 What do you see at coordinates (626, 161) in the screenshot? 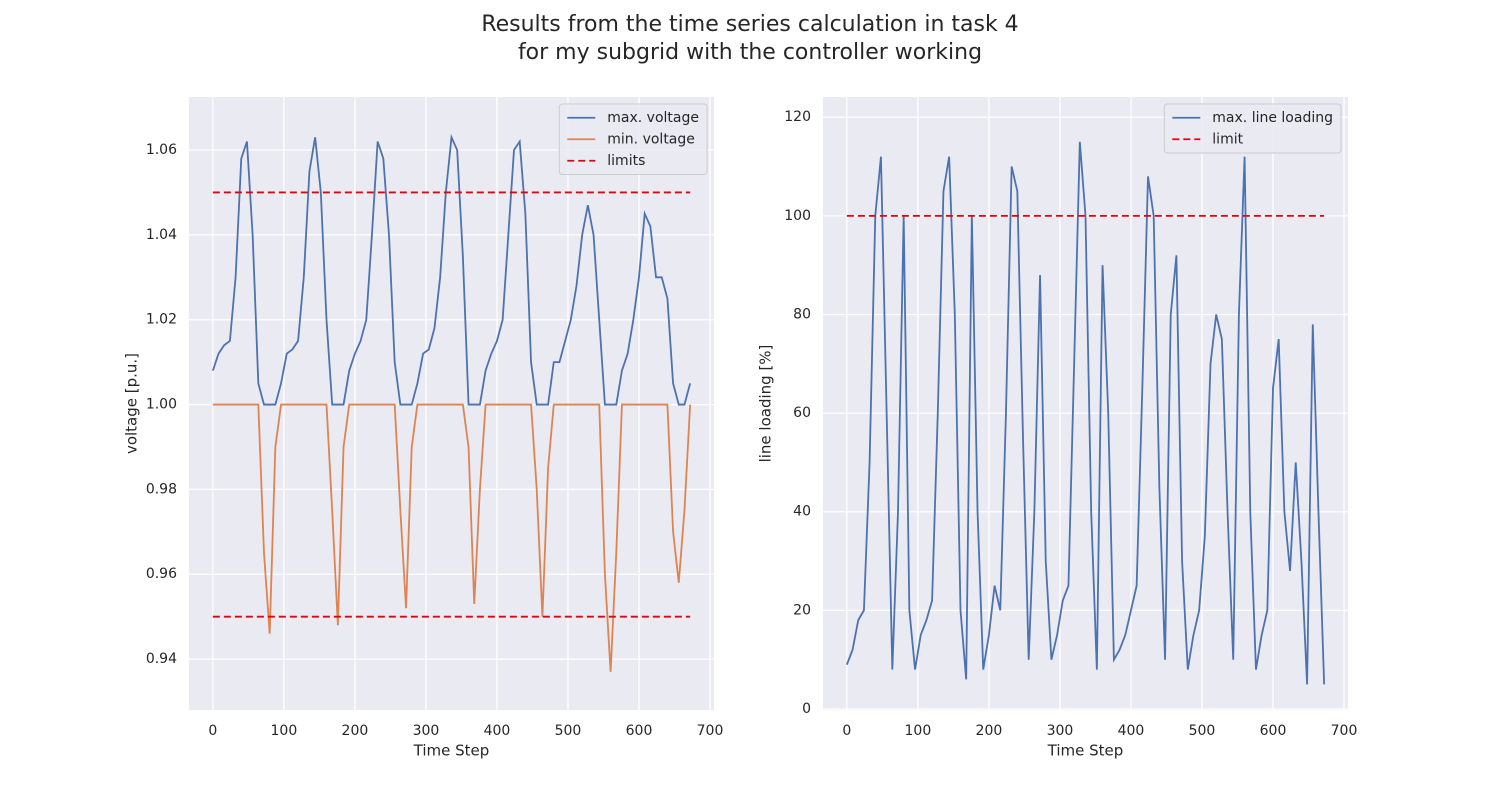
I see `legend-label: limits` at bounding box center [626, 161].